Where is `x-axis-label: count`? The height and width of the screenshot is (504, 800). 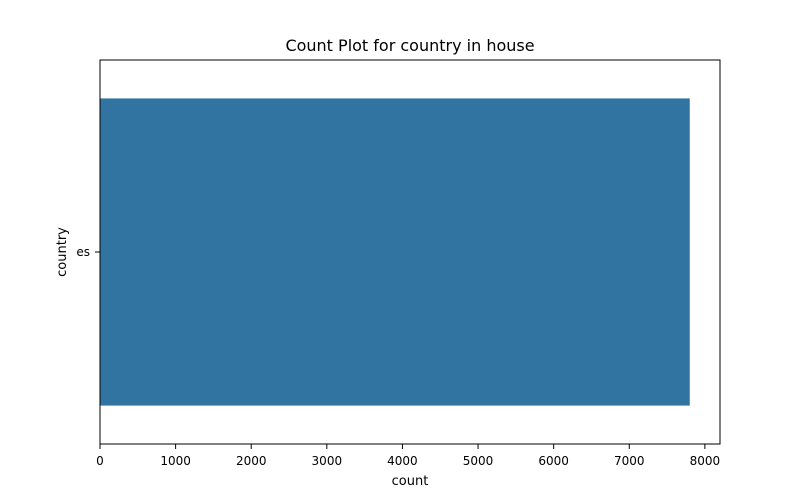
x-axis-label: count is located at coordinates (410, 481).